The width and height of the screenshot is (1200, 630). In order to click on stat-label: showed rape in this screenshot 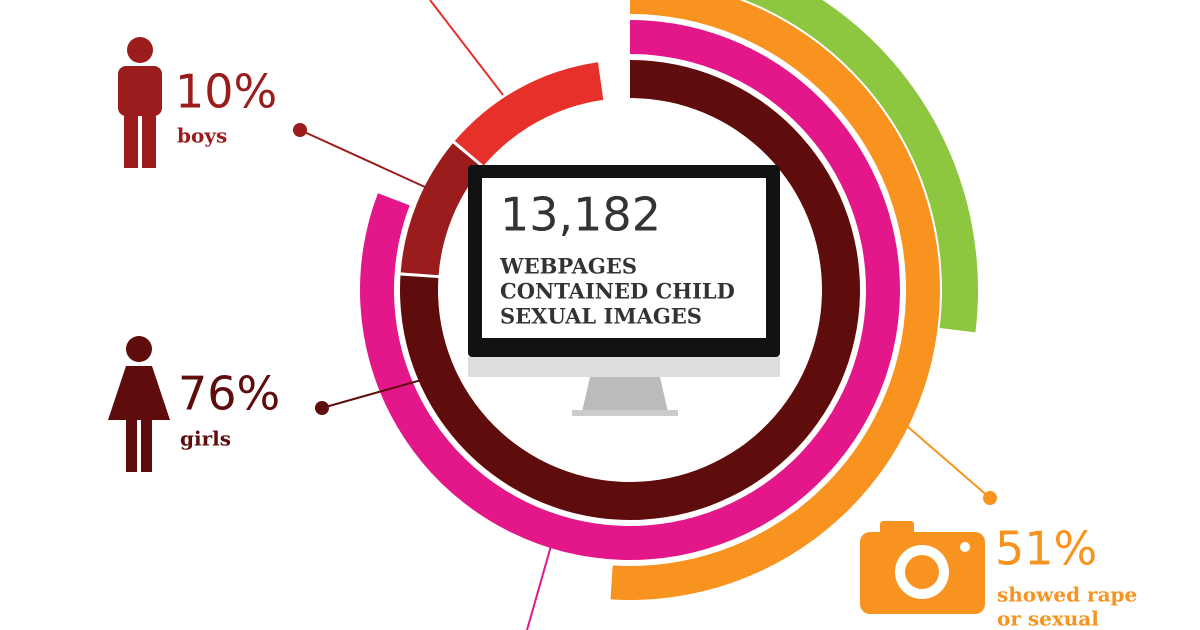, I will do `click(1067, 595)`.